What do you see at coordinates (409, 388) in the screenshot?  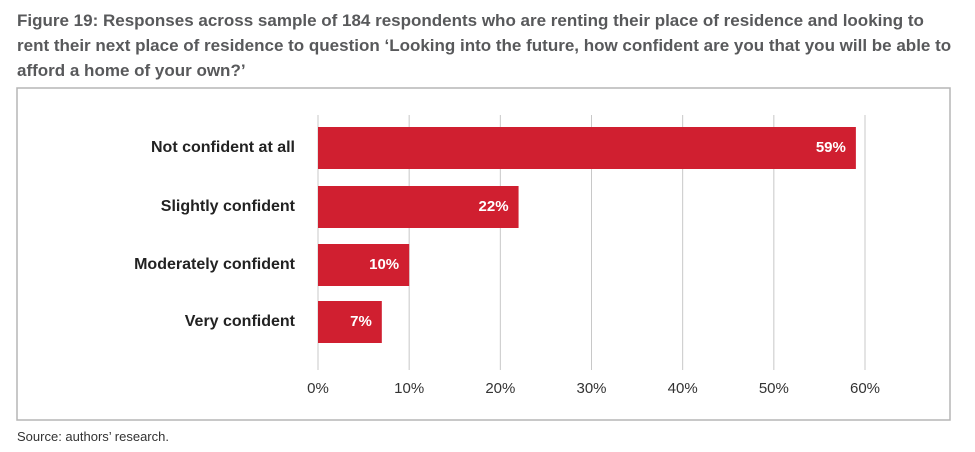 I see `x-tick-label: 10%` at bounding box center [409, 388].